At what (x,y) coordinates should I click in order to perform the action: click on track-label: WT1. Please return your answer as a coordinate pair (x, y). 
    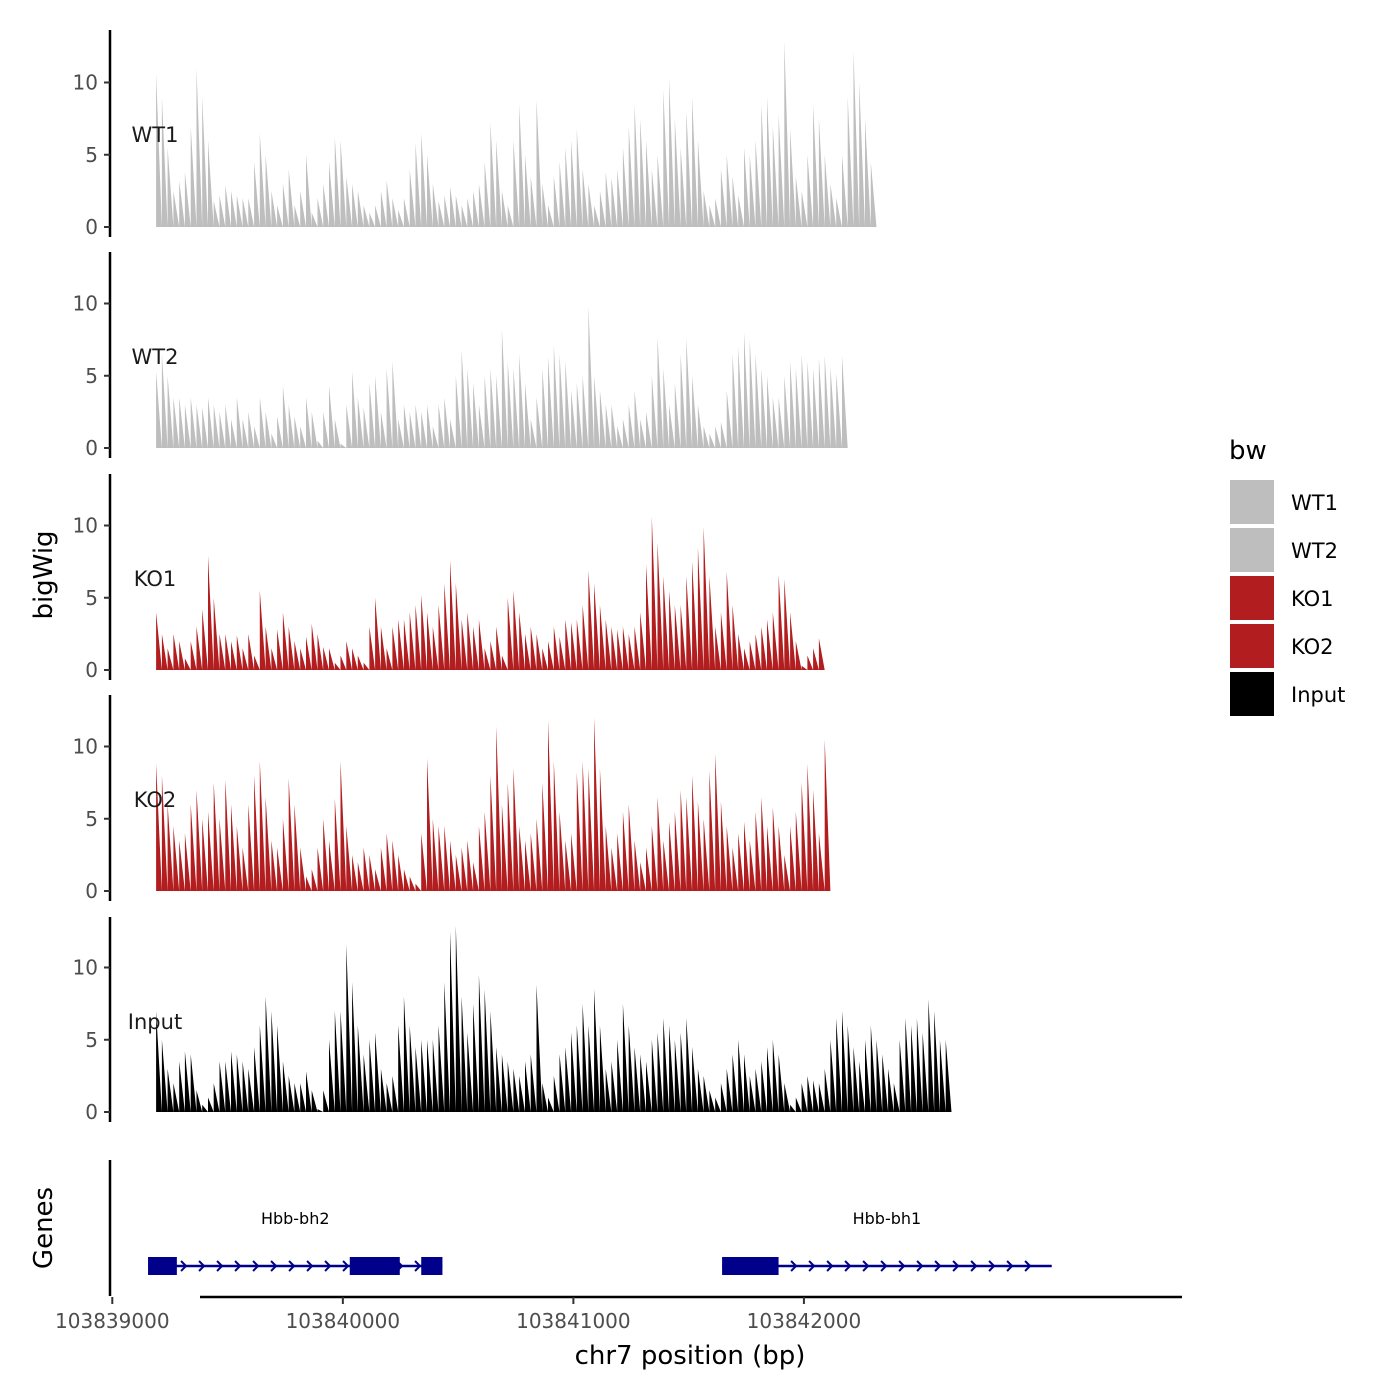
    Looking at the image, I should click on (155, 135).